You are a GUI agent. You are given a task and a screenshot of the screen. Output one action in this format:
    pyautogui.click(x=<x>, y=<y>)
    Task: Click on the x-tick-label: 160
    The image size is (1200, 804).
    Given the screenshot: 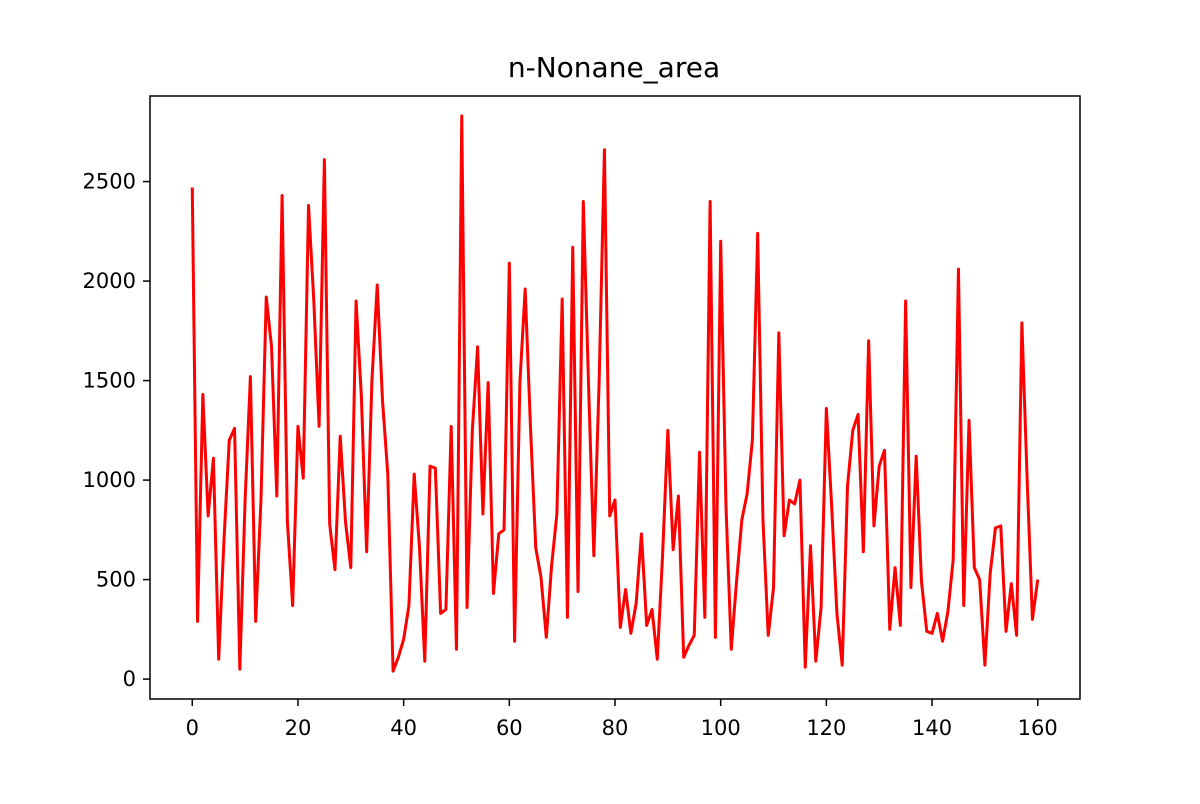 What is the action you would take?
    pyautogui.click(x=1038, y=728)
    